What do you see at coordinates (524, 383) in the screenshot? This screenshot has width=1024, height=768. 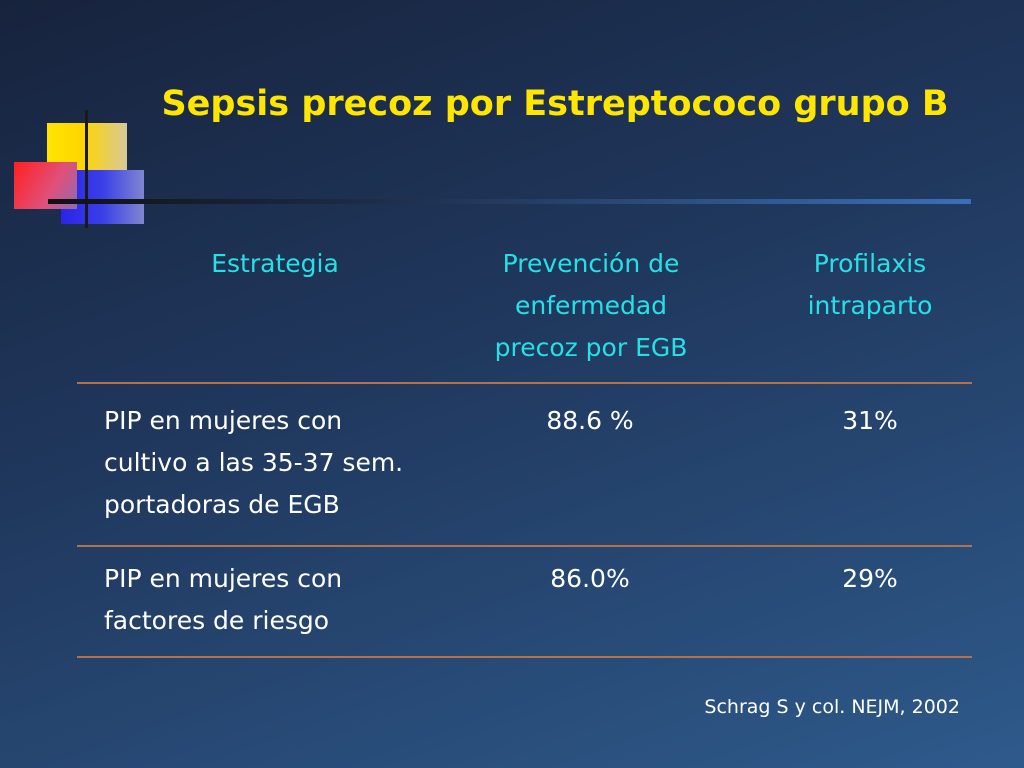 I see `table-rule-header` at bounding box center [524, 383].